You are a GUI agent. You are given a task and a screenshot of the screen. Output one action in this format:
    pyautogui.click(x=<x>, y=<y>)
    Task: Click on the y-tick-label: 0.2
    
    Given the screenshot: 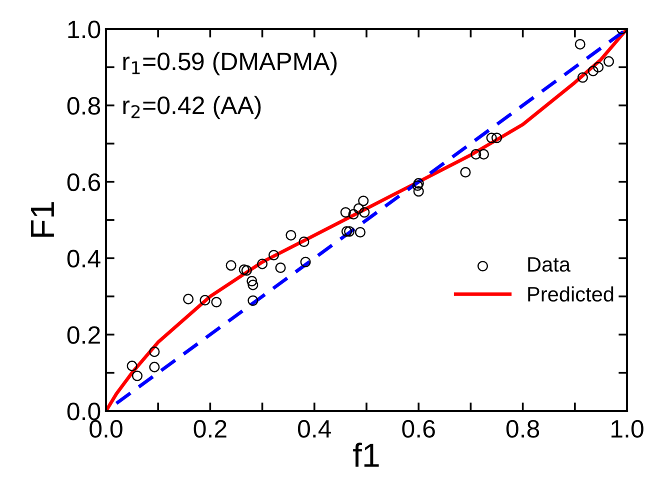 What is the action you would take?
    pyautogui.click(x=83, y=335)
    